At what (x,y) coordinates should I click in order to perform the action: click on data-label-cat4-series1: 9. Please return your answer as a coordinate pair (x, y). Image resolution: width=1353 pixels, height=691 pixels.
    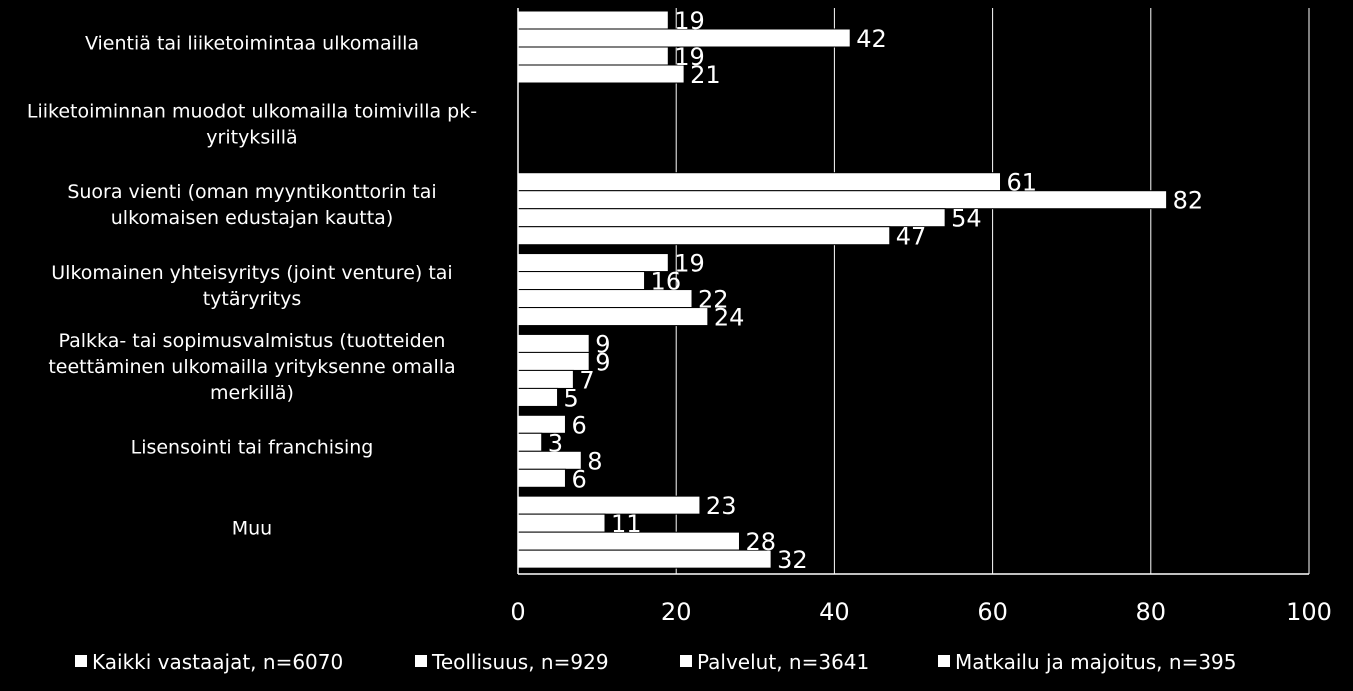
    Looking at the image, I should click on (602, 362).